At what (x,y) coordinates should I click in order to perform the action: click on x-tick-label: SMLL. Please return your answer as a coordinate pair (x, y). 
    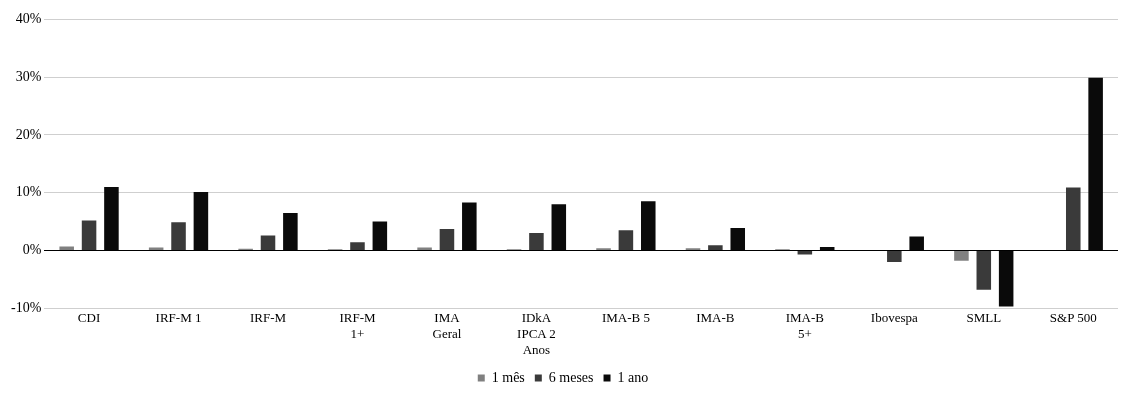
    Looking at the image, I should click on (984, 318).